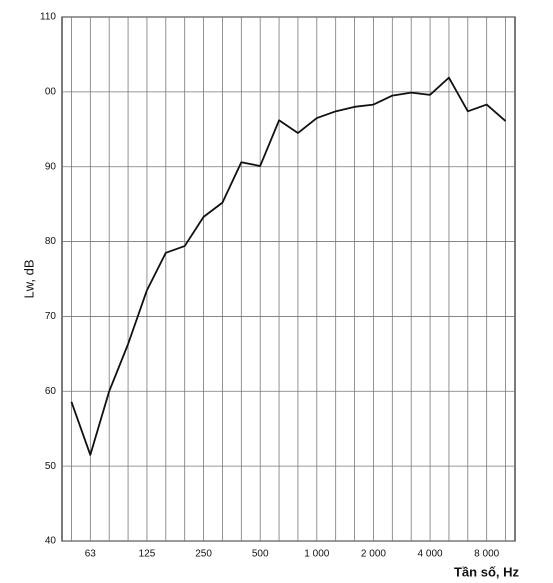 The width and height of the screenshot is (553, 583). What do you see at coordinates (147, 554) in the screenshot?
I see `x-tick-label: 125` at bounding box center [147, 554].